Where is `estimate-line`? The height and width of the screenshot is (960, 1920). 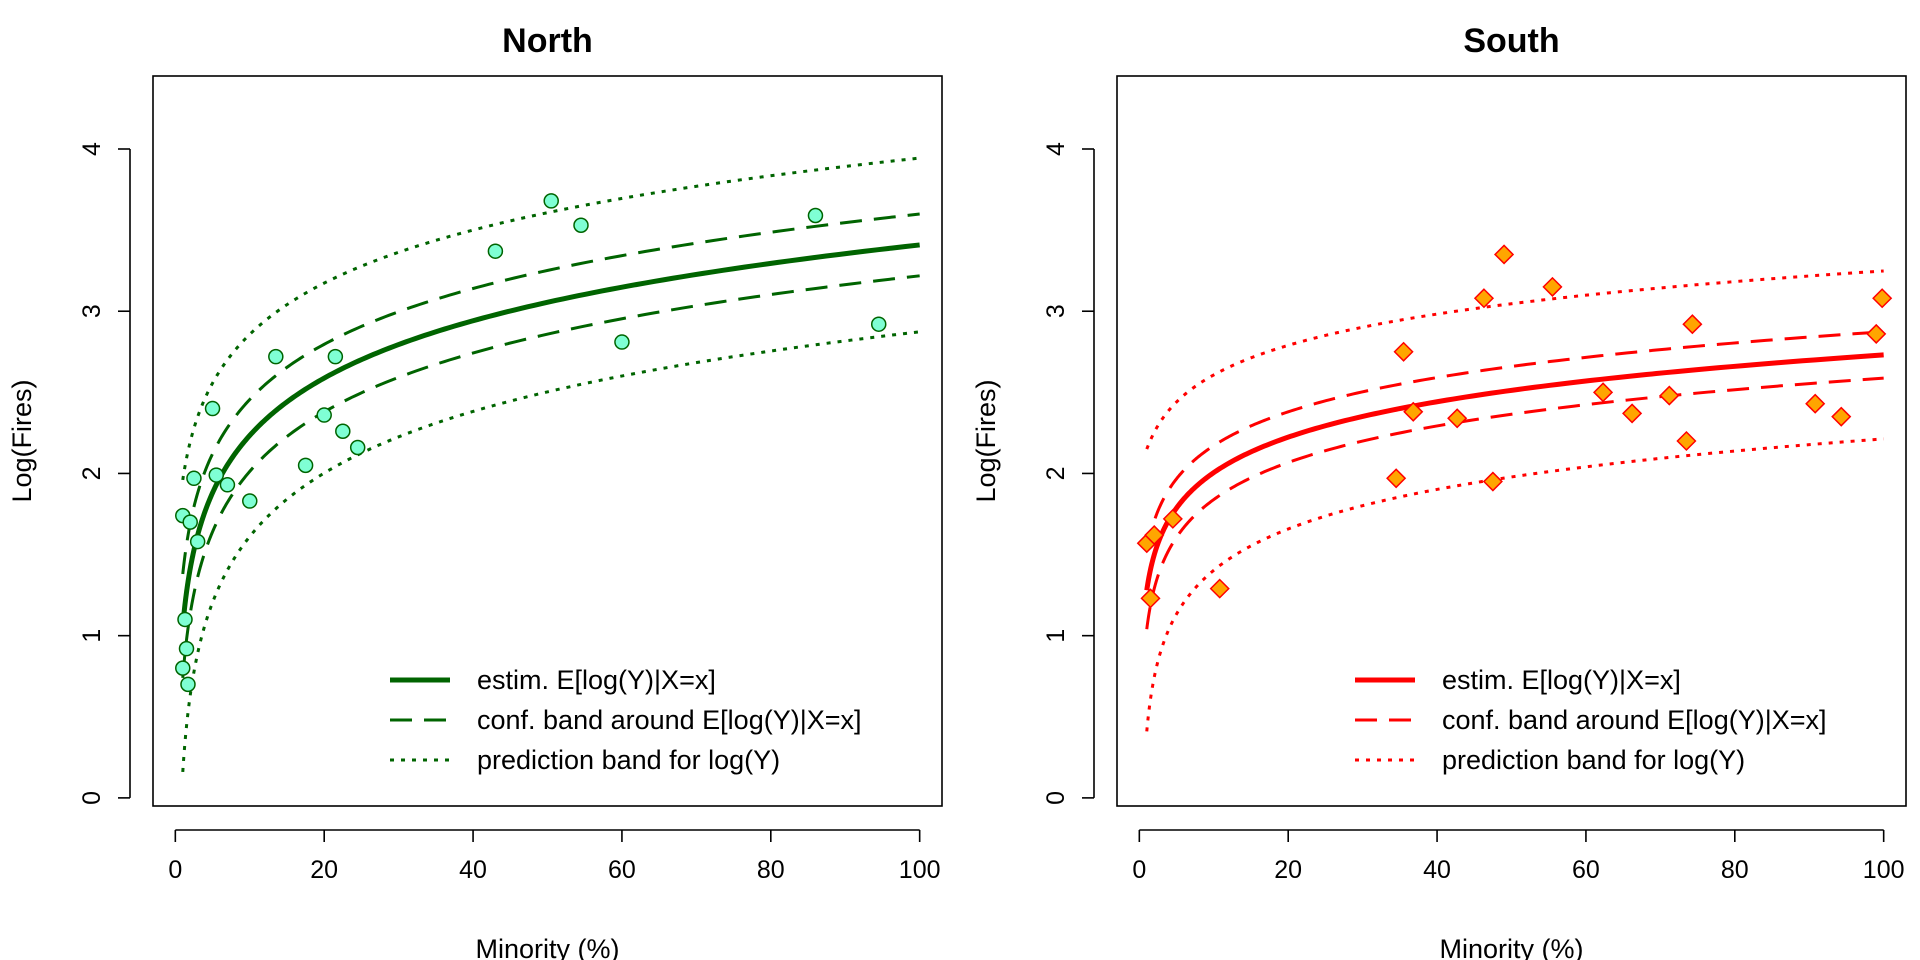 estimate-line is located at coordinates (1514, 471).